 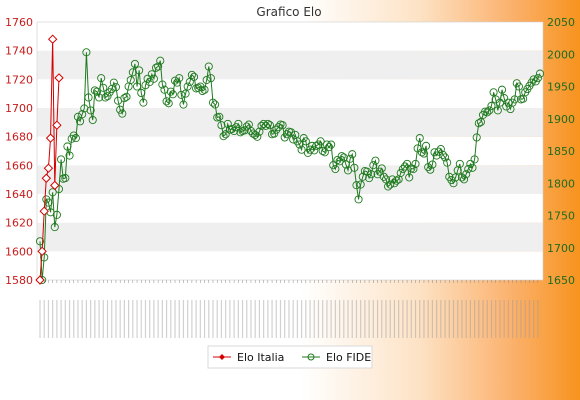 What do you see at coordinates (561, 87) in the screenshot?
I see `right-tick-label: 1950` at bounding box center [561, 87].